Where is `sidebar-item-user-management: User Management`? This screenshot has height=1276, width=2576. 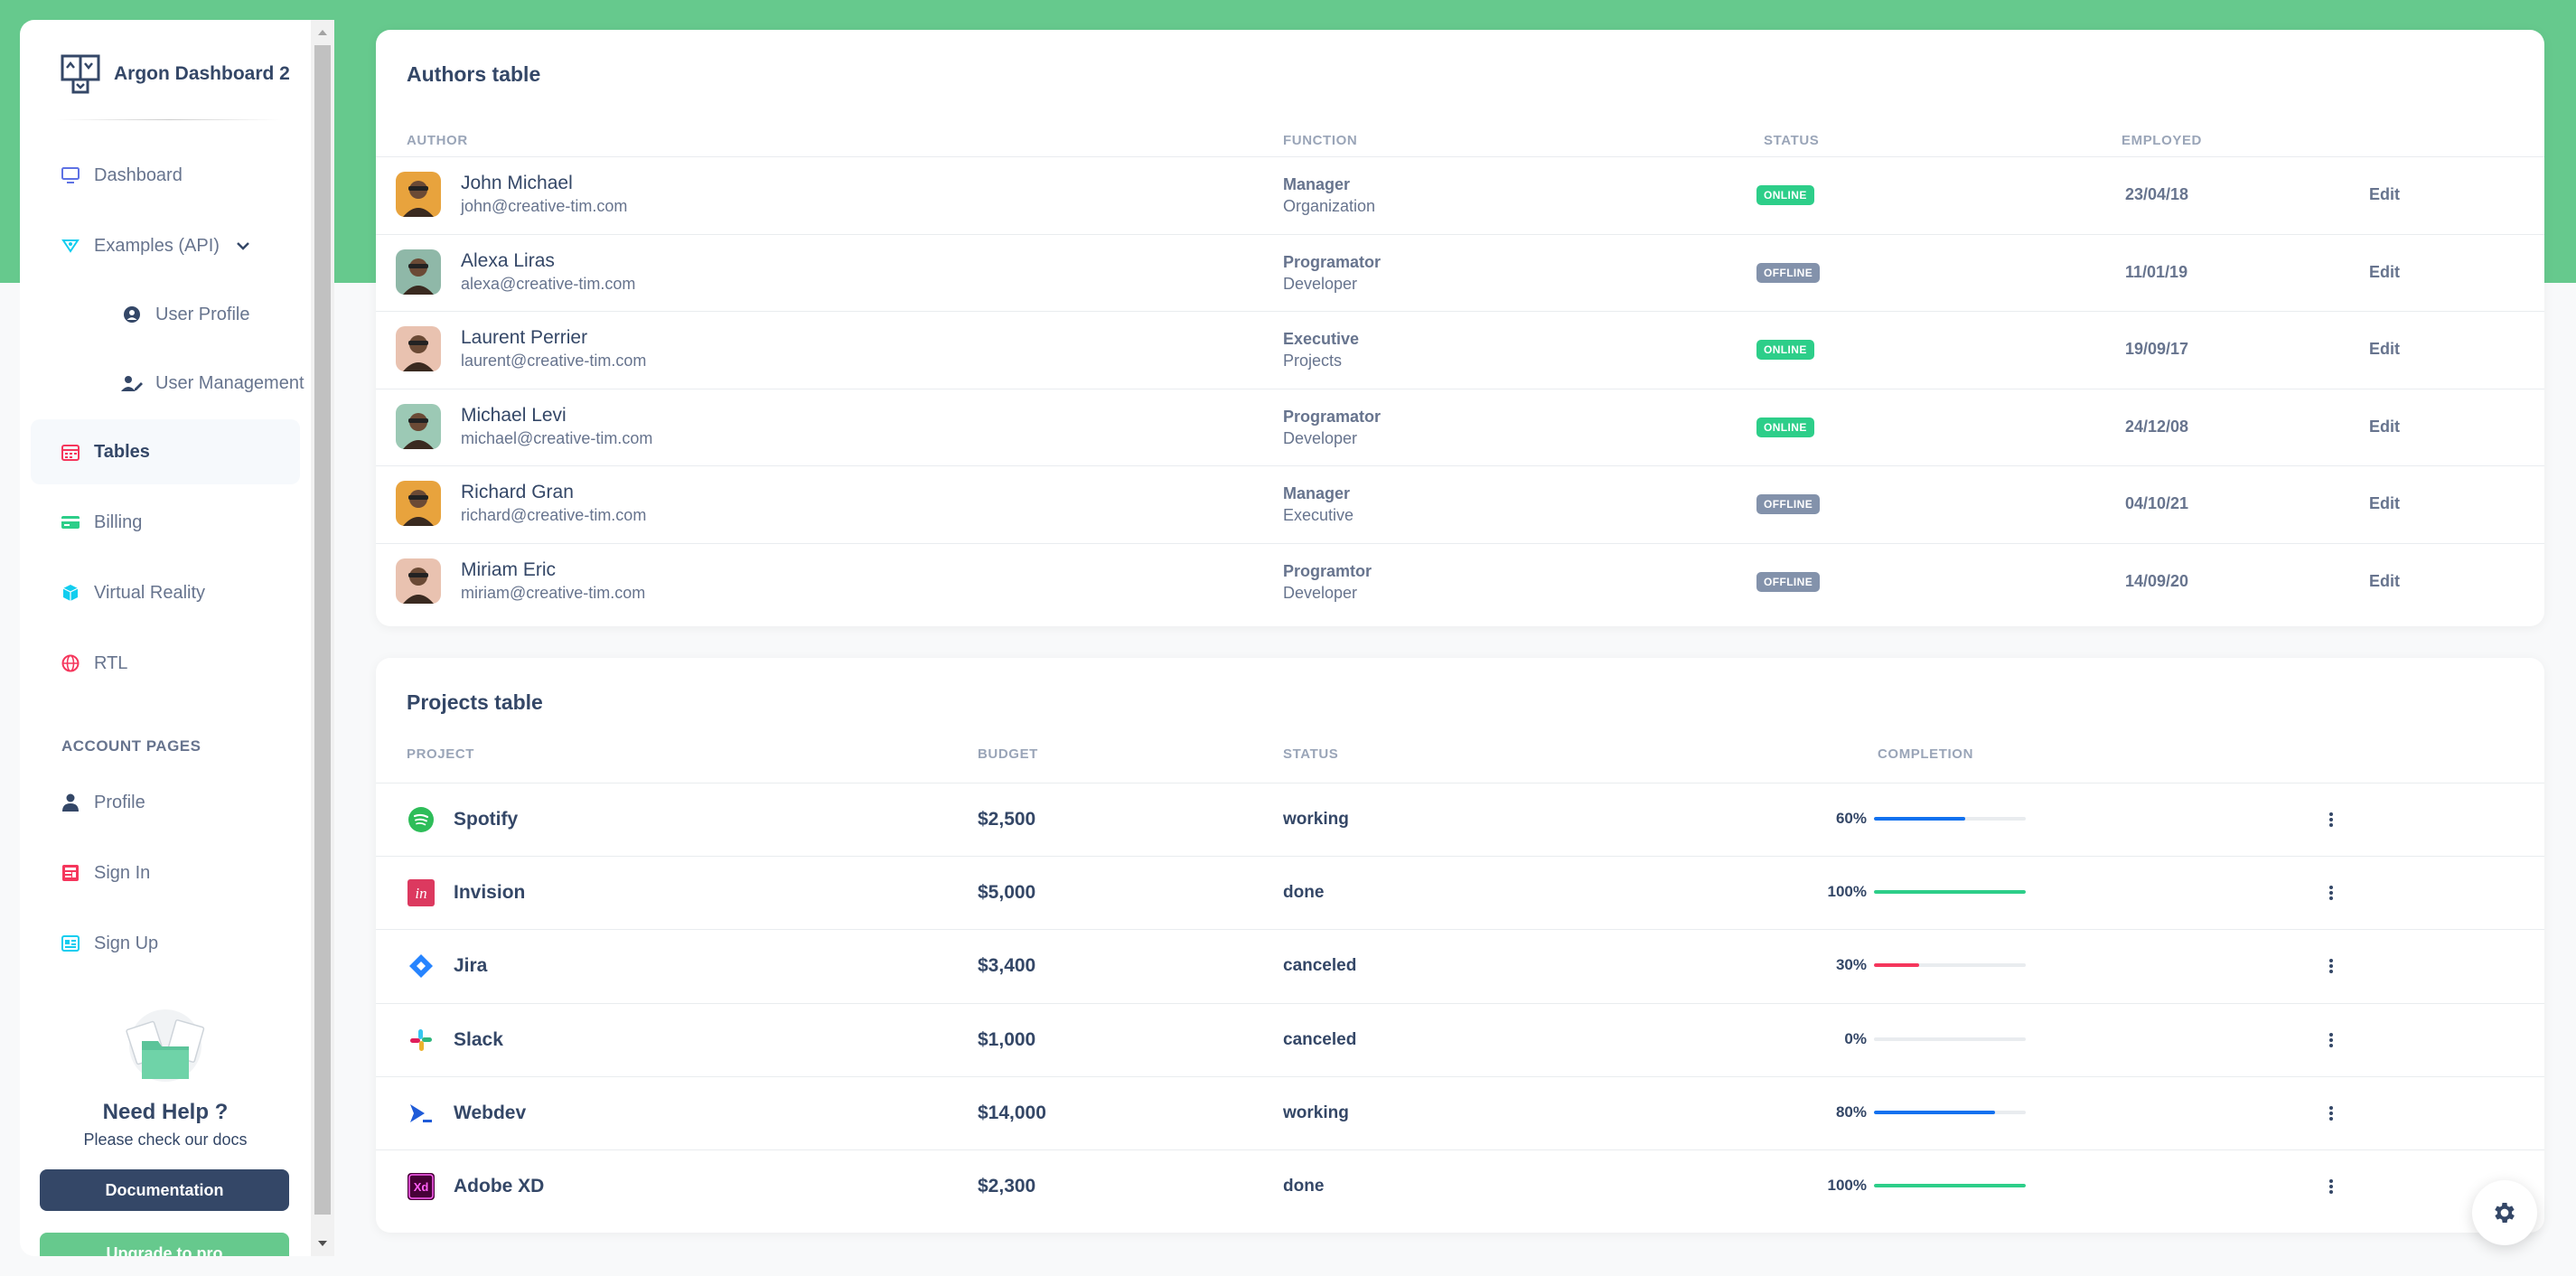 sidebar-item-user-management: User Management is located at coordinates (187, 383).